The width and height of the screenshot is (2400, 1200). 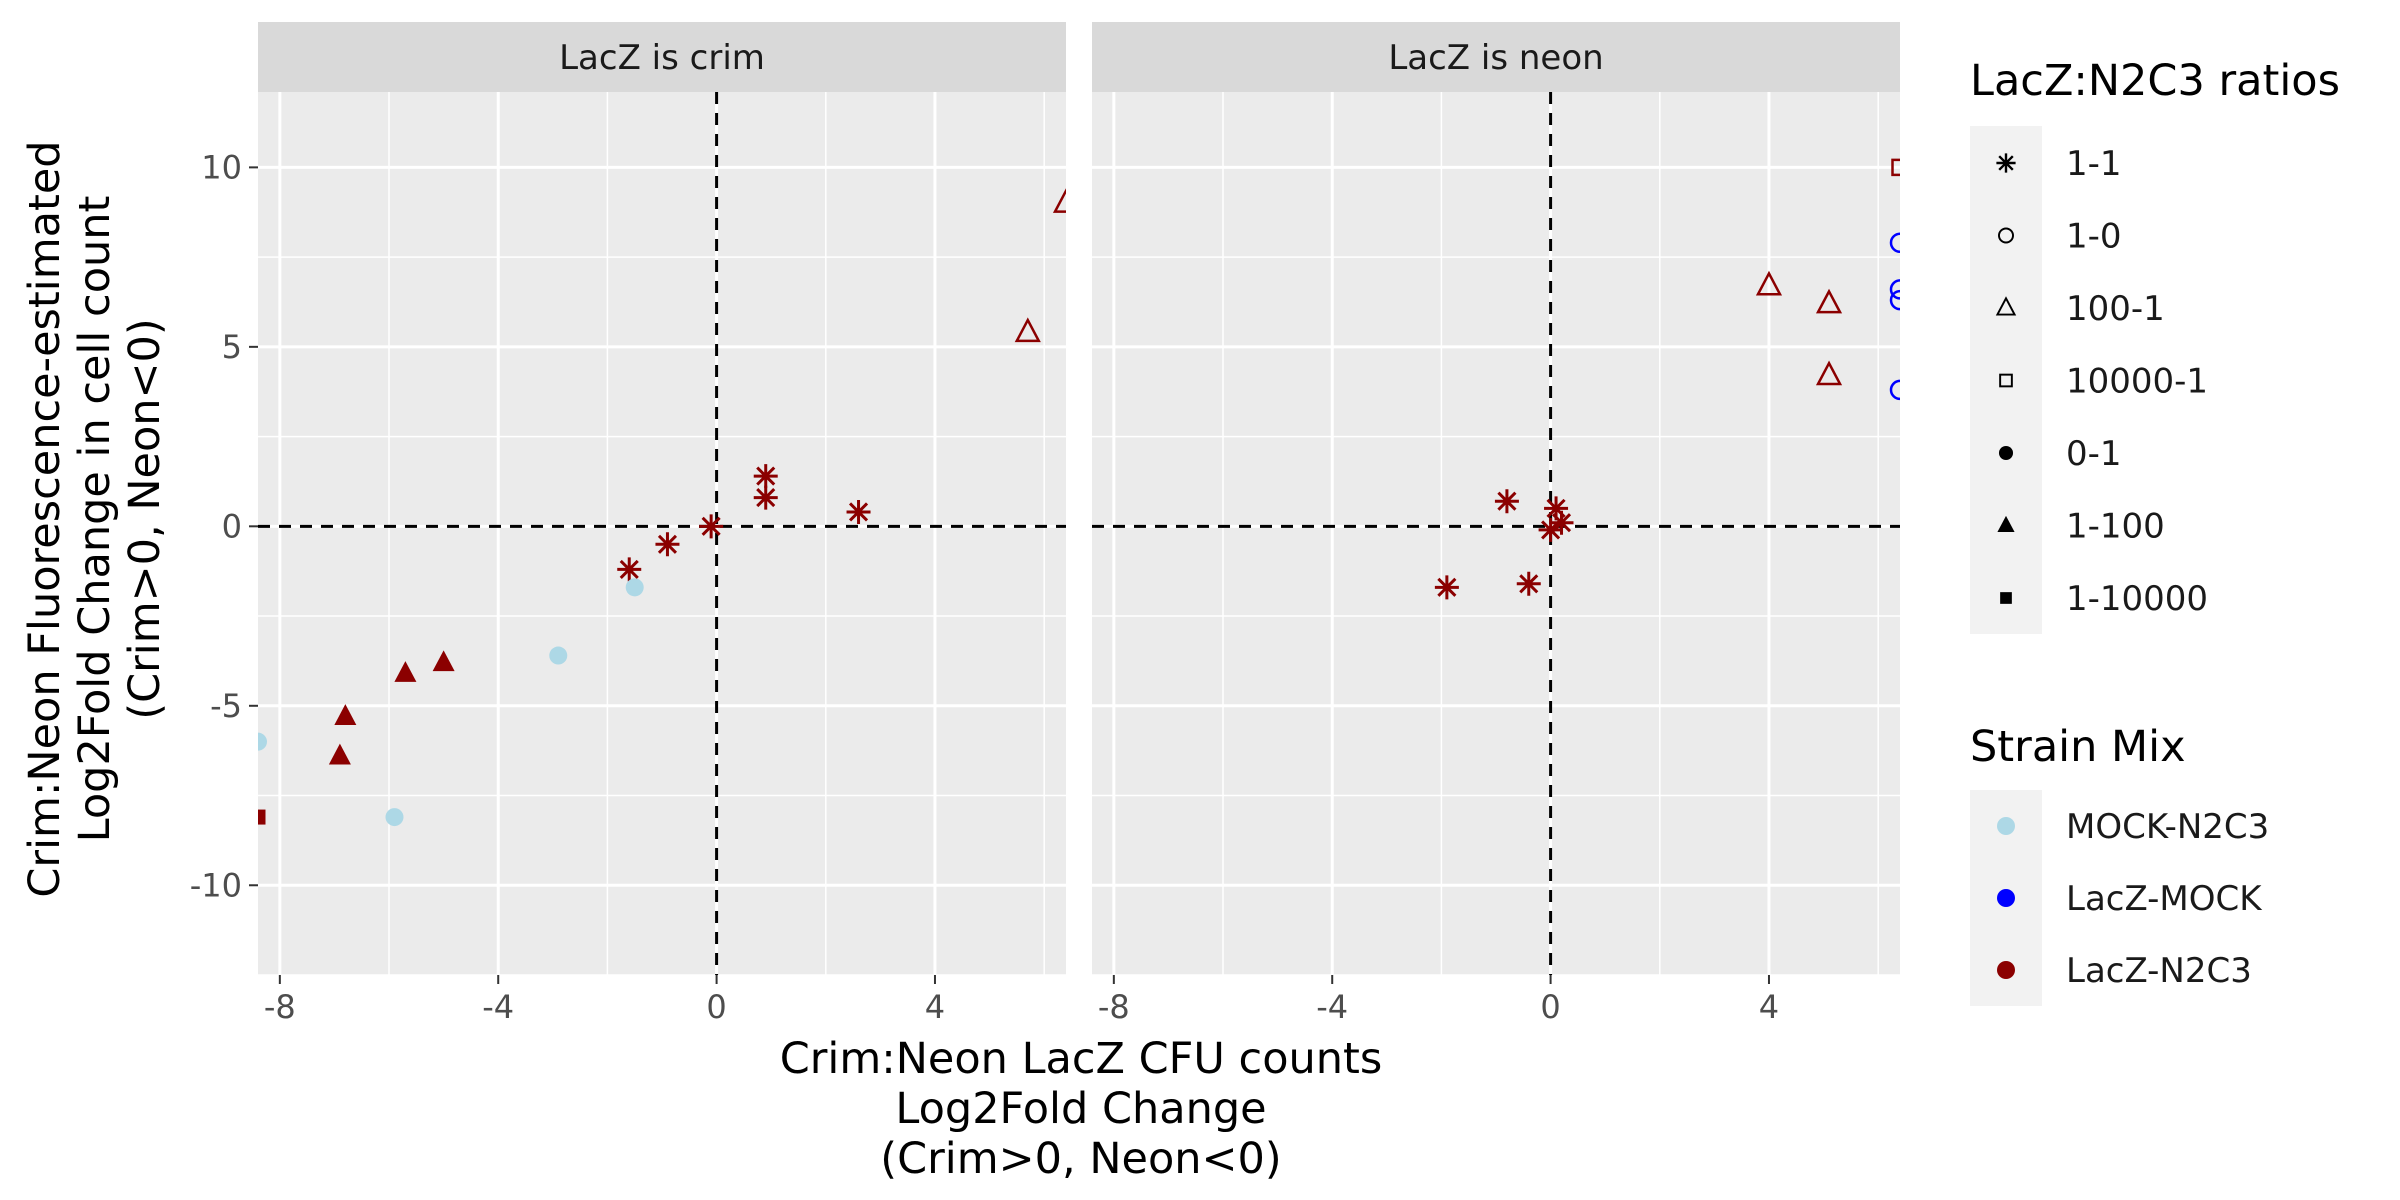 I want to click on shape-legend-item: 1-10000, so click(x=2104, y=599).